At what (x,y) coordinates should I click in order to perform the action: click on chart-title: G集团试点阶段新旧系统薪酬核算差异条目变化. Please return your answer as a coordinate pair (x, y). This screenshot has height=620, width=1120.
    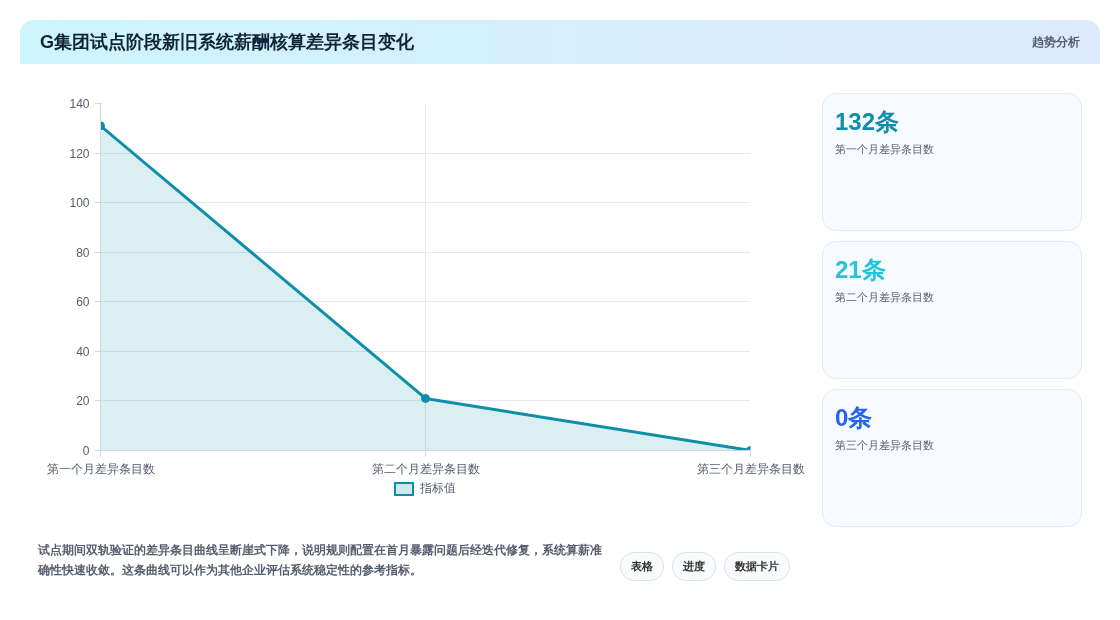
    Looking at the image, I should click on (227, 42).